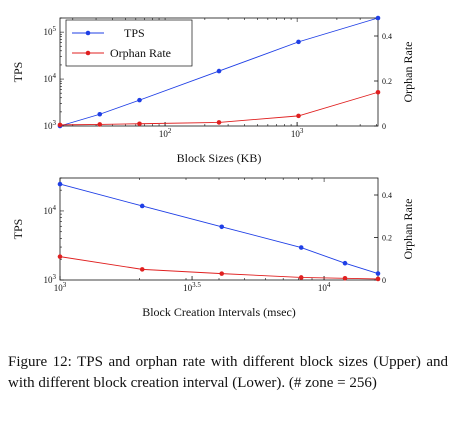 The image size is (458, 442). What do you see at coordinates (140, 53) in the screenshot?
I see `legend-label: Orphan Rate` at bounding box center [140, 53].